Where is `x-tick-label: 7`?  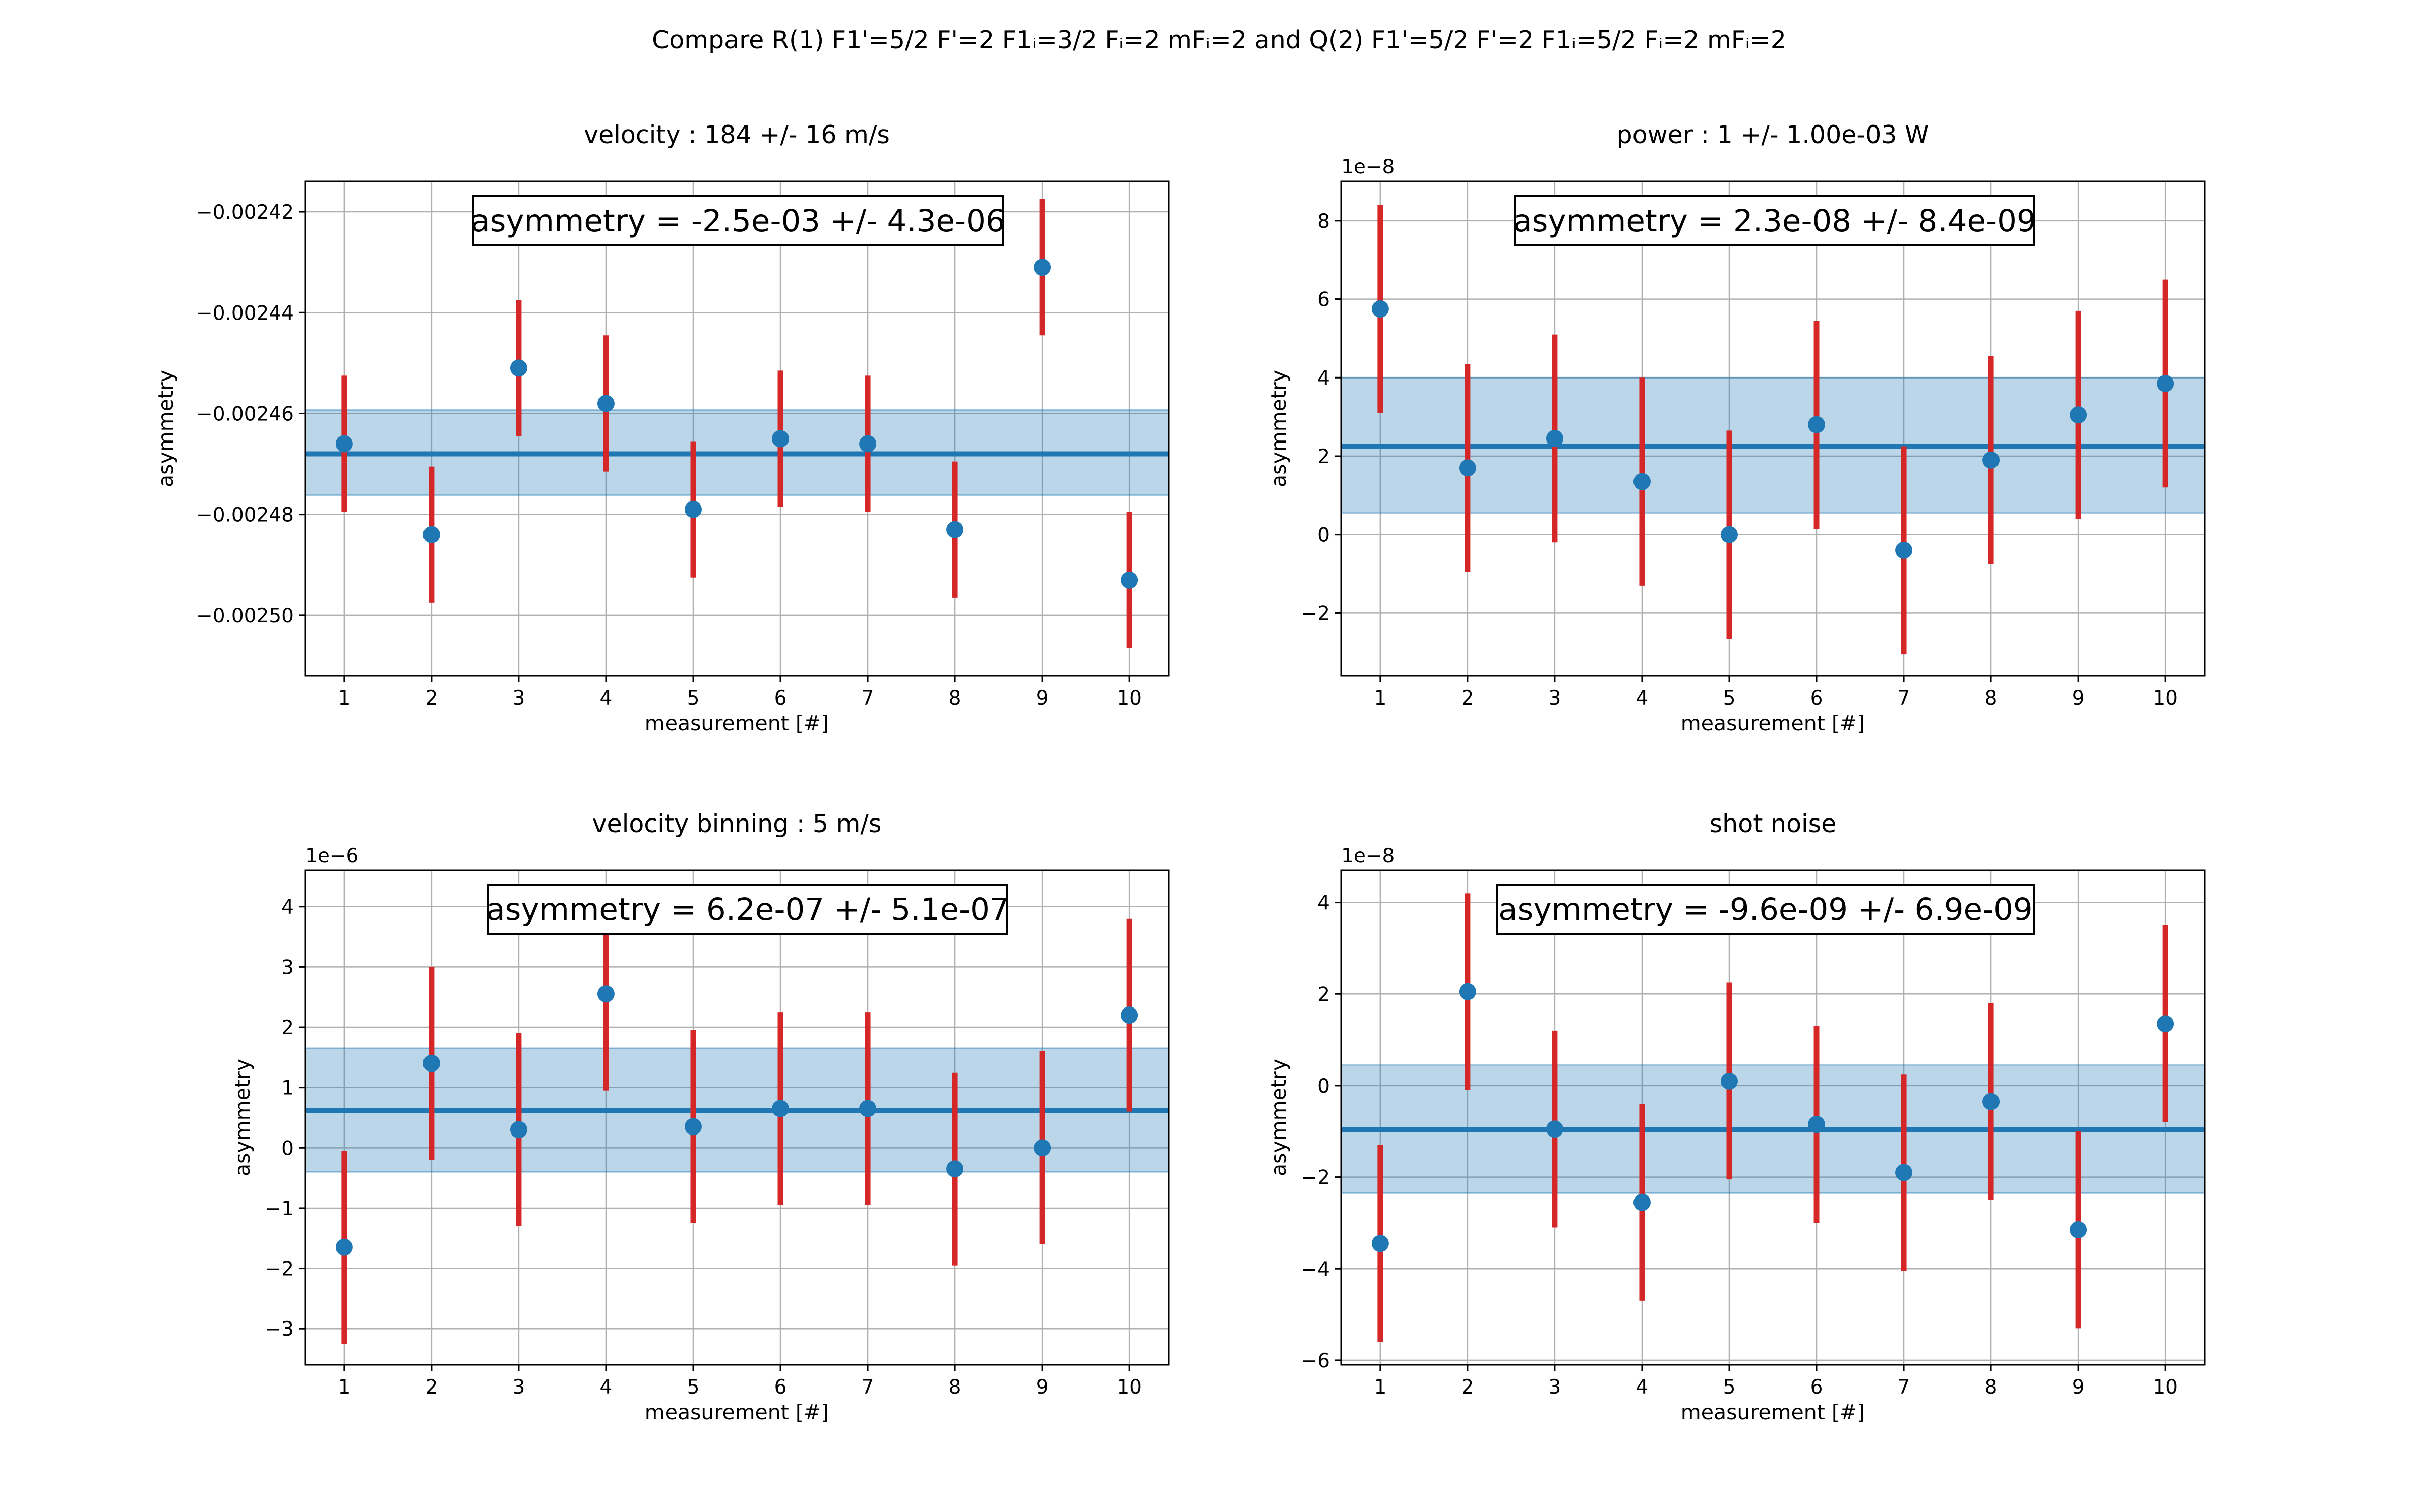 x-tick-label: 7 is located at coordinates (1904, 1387).